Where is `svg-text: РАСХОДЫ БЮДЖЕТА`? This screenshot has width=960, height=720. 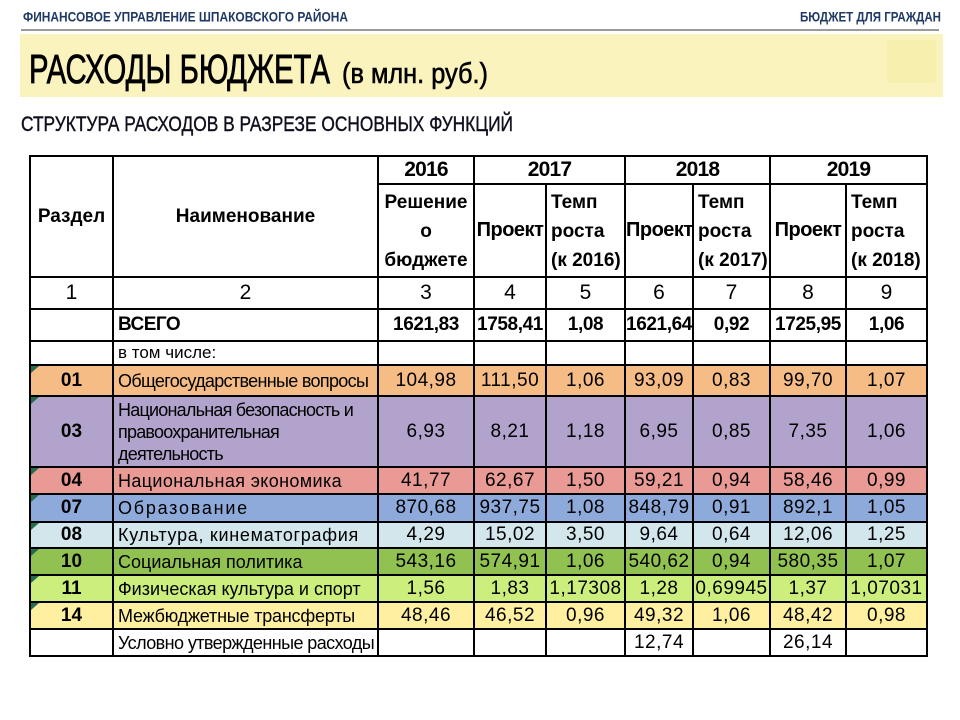 svg-text: РАСХОДЫ БЮДЖЕТА is located at coordinates (179, 69).